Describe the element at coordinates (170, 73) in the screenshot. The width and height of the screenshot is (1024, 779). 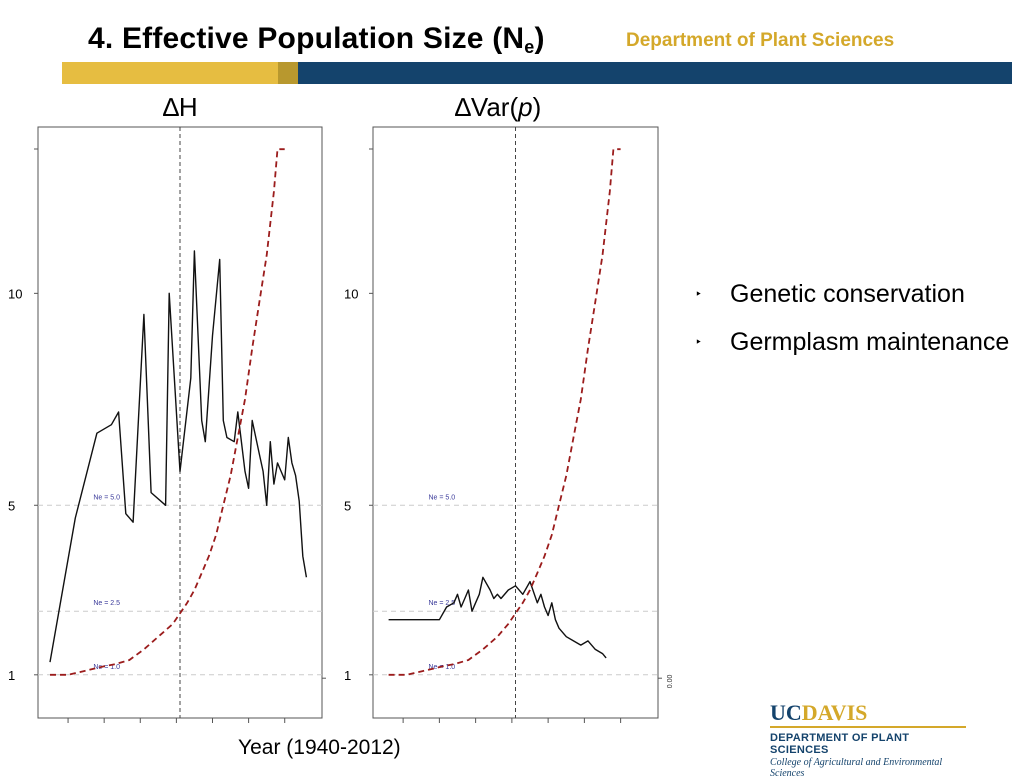
I see `header-band-gold` at that location.